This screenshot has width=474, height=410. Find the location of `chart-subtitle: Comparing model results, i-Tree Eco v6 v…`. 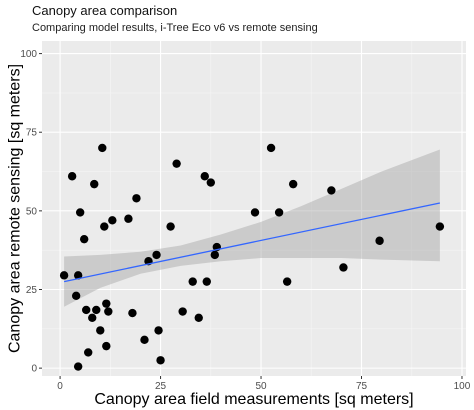

chart-subtitle: Comparing model results, i-Tree Eco v6 v… is located at coordinates (175, 28).